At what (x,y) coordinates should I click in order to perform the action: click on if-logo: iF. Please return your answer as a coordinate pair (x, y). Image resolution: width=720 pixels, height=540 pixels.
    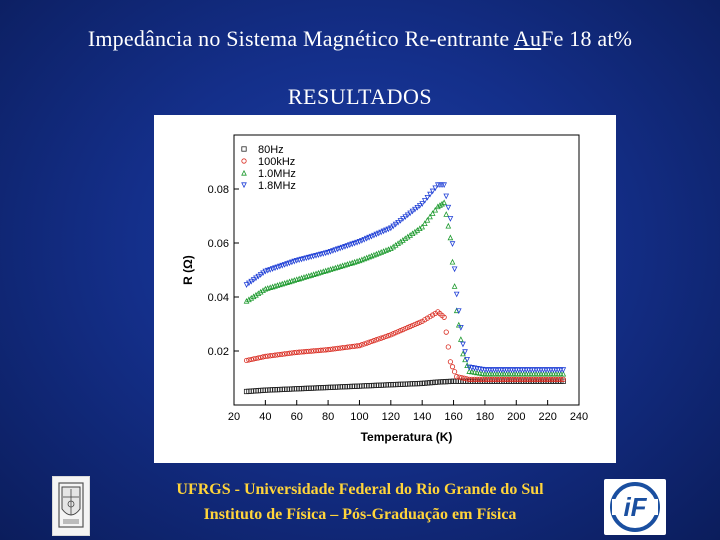
    Looking at the image, I should click on (635, 507).